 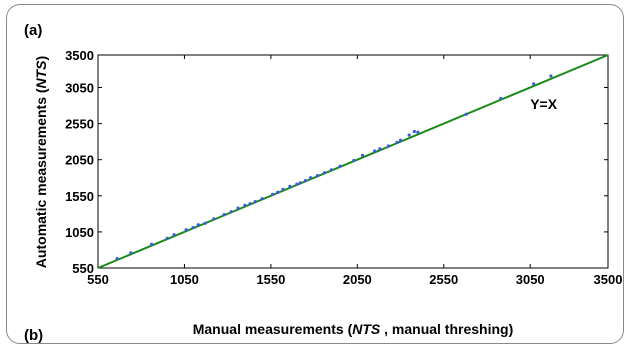 What do you see at coordinates (443, 279) in the screenshot?
I see `x-tick-label: 2550` at bounding box center [443, 279].